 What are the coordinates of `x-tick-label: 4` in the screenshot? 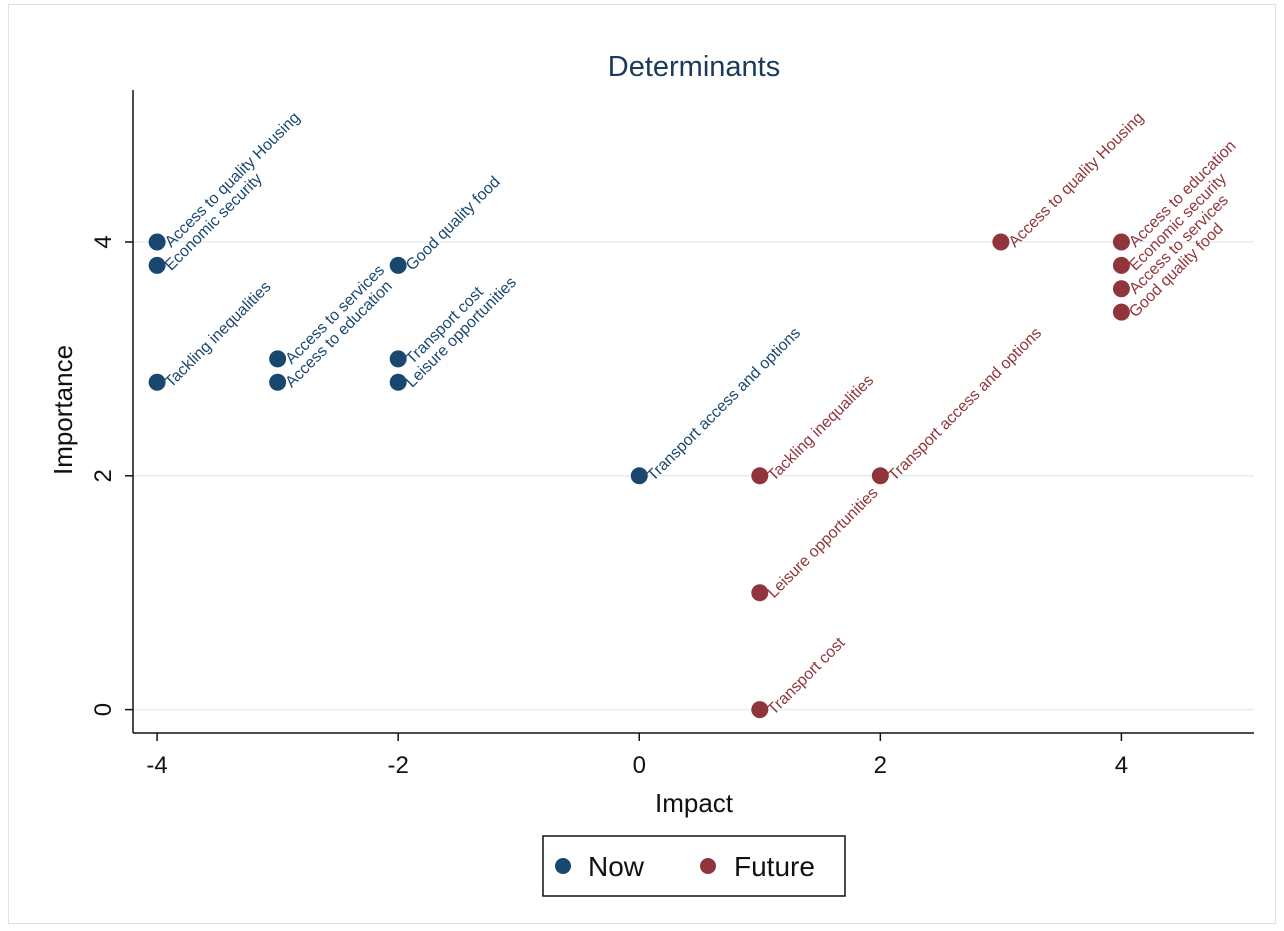 It's located at (1121, 765).